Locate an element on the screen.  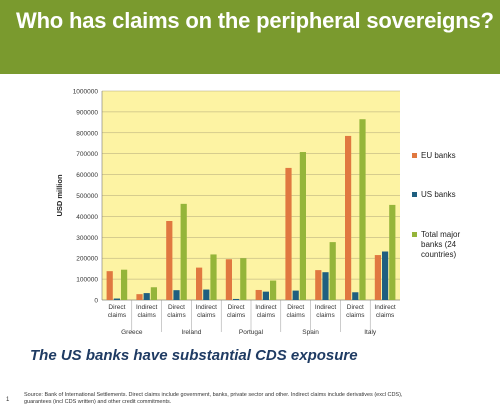
group-label: Italy is located at coordinates (370, 332).